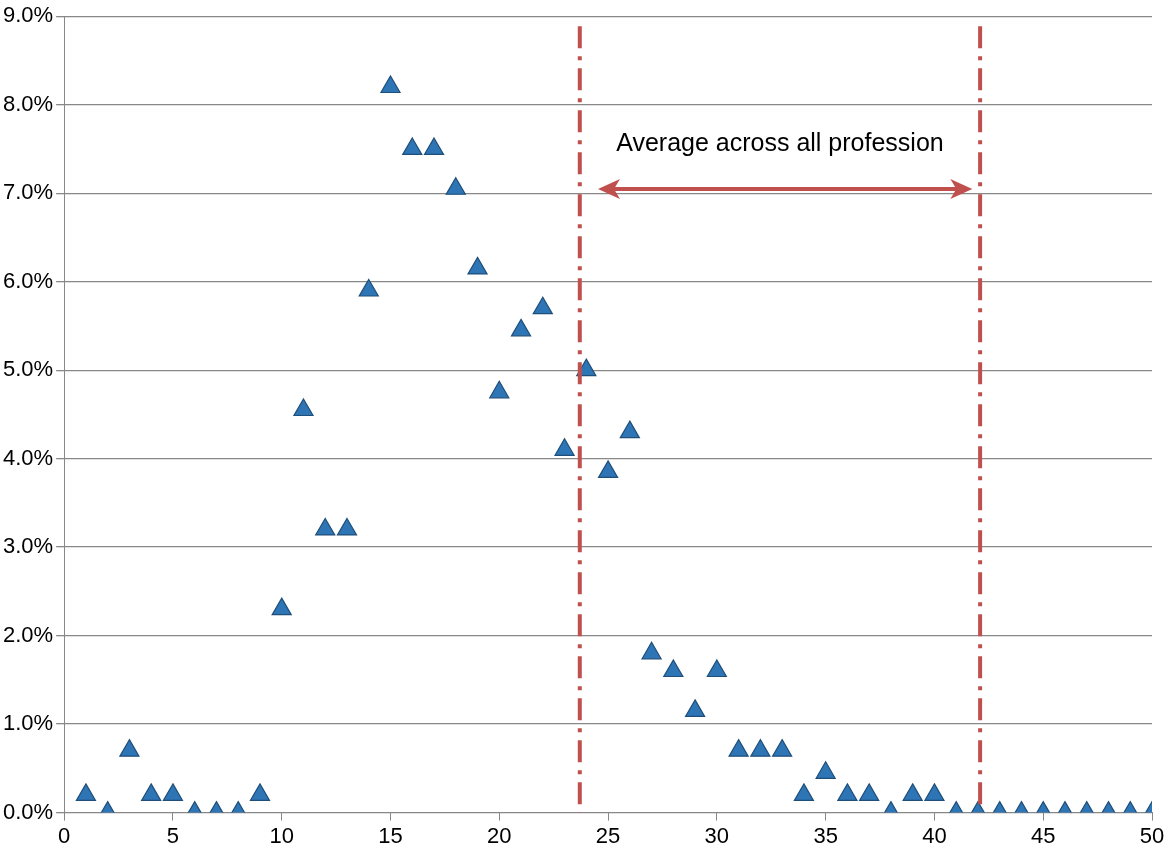 Image resolution: width=1174 pixels, height=863 pixels. Describe the element at coordinates (1043, 835) in the screenshot. I see `x-tick-label: 45` at that location.